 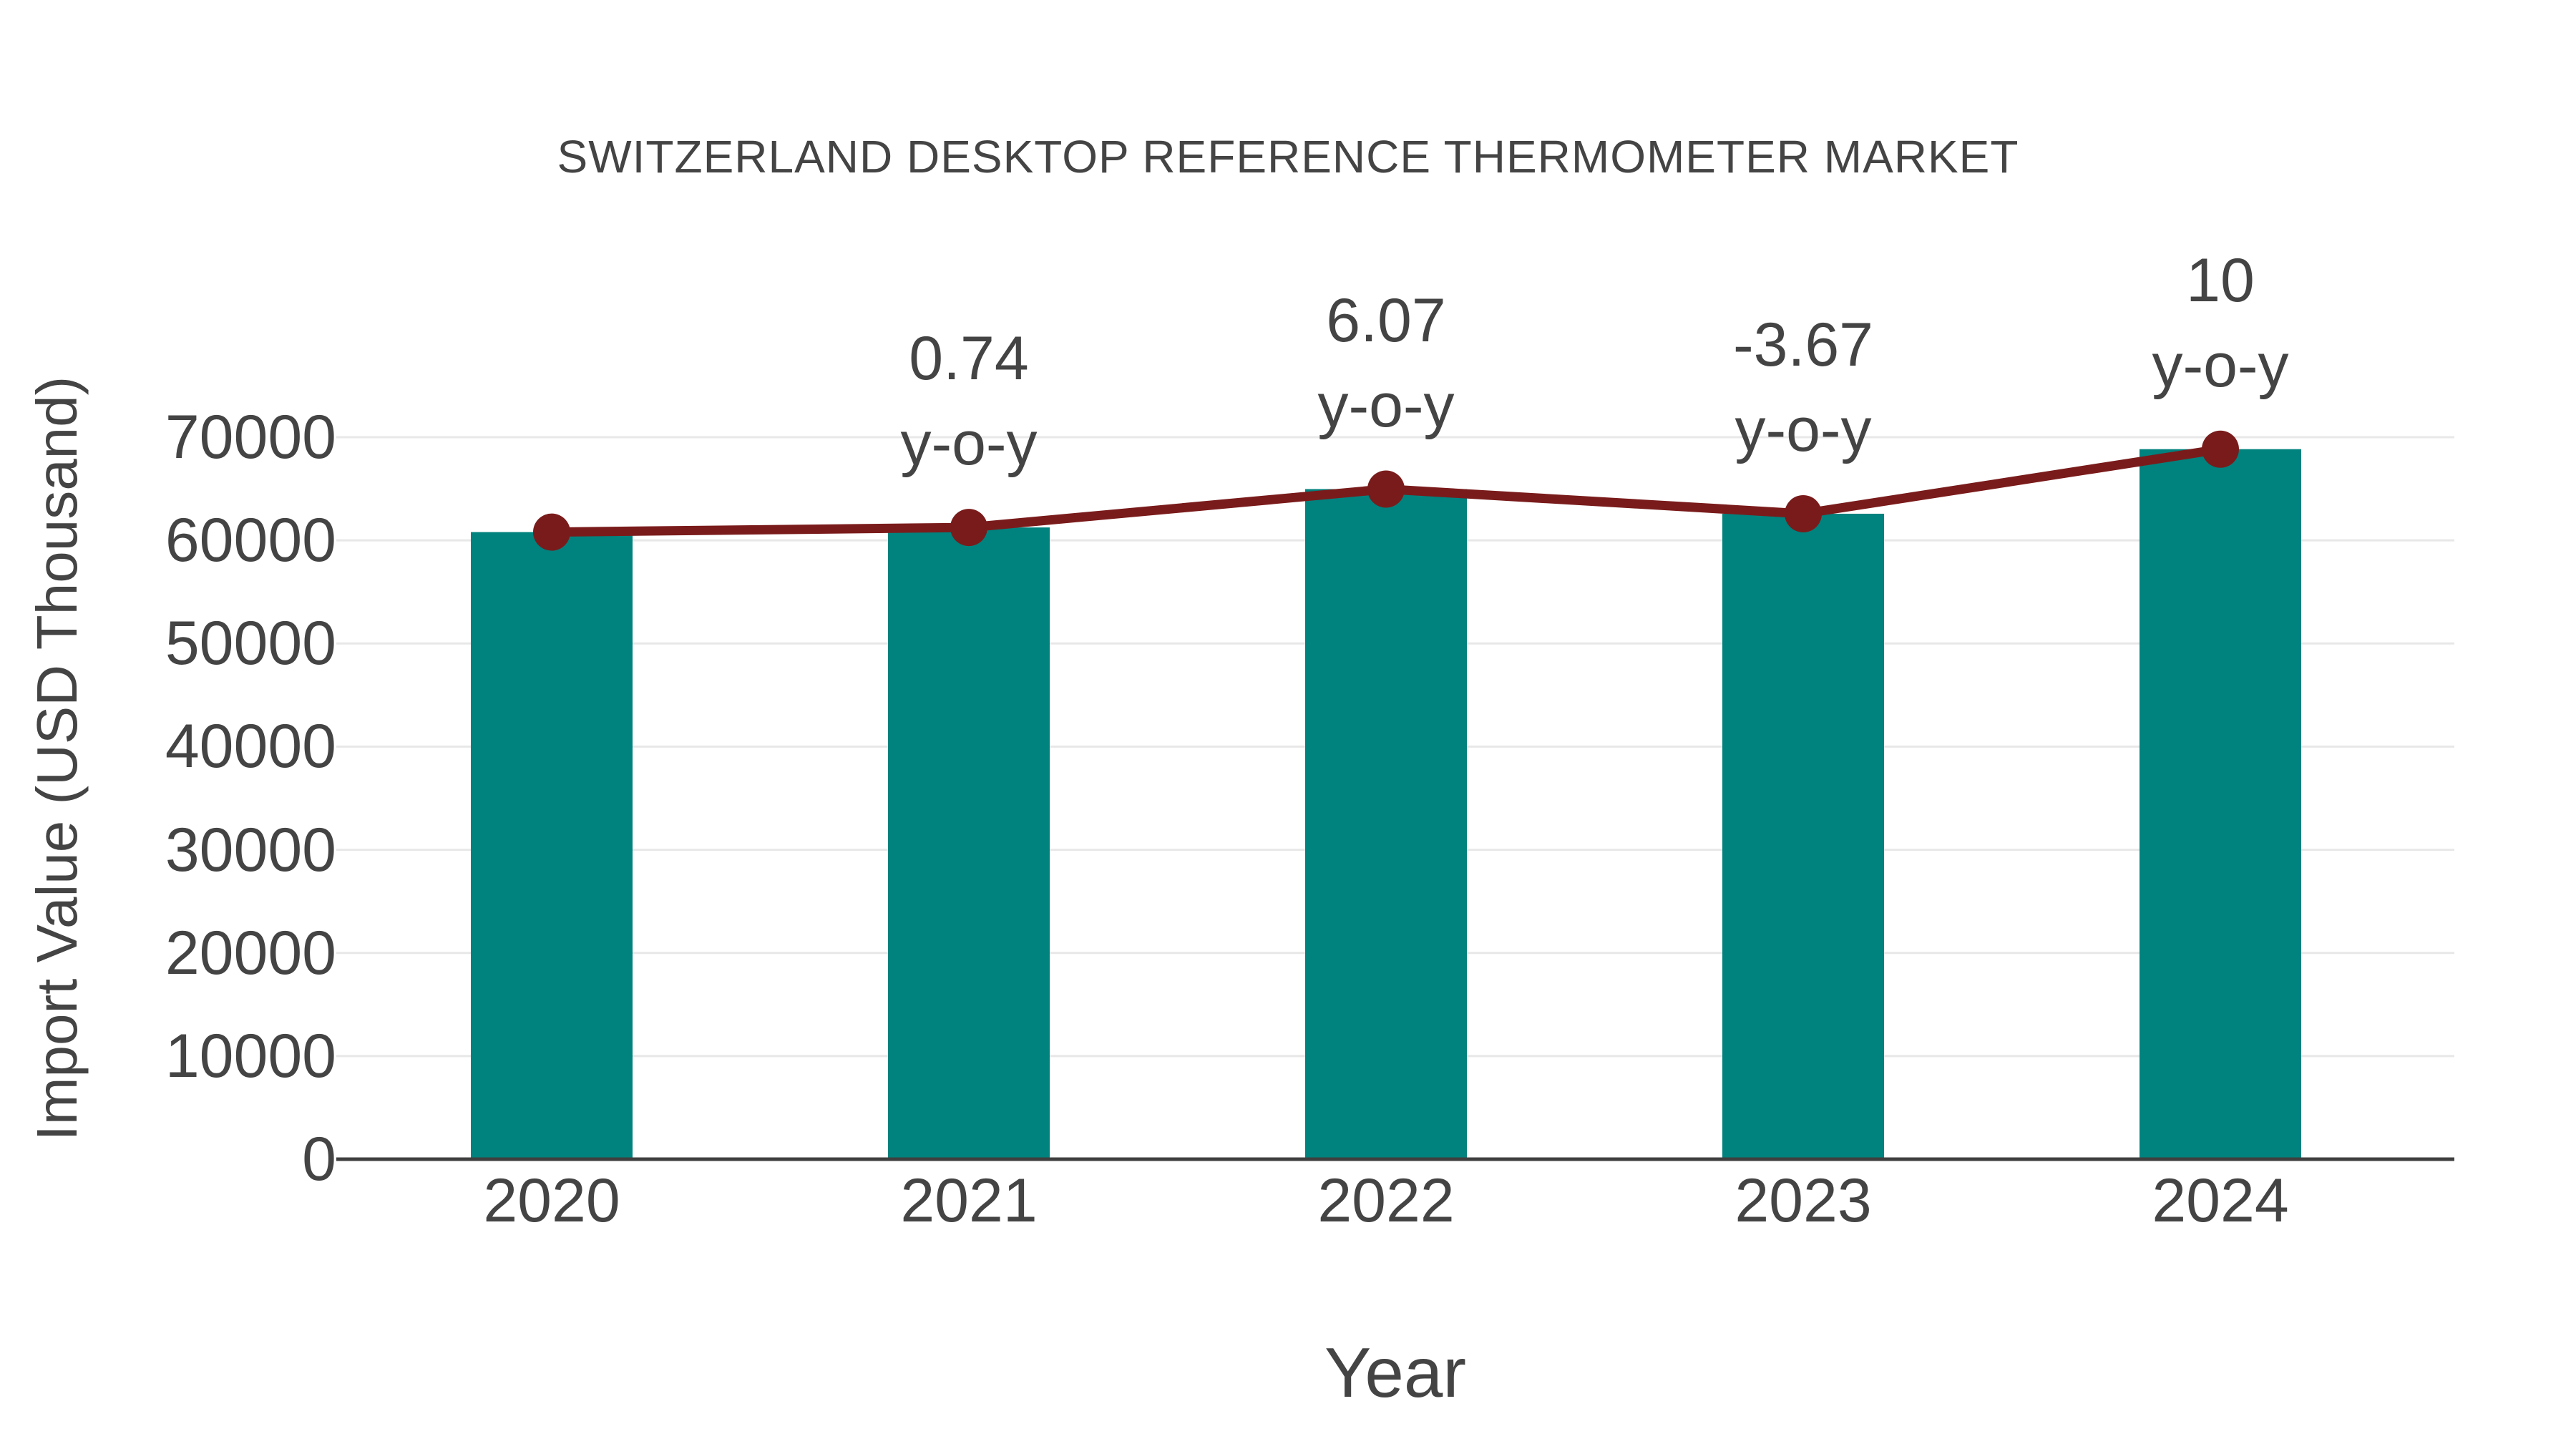 What do you see at coordinates (250, 1056) in the screenshot?
I see `y-tick-label-10000: 10000` at bounding box center [250, 1056].